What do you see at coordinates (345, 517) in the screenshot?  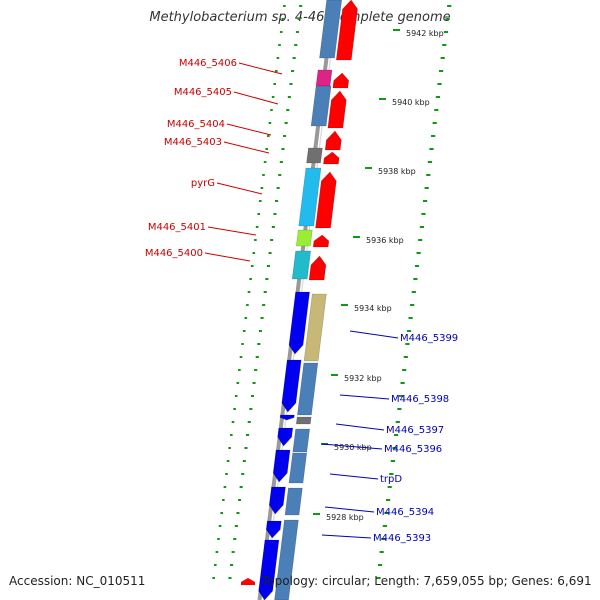 I see `tick-label: 5928 kbp` at bounding box center [345, 517].